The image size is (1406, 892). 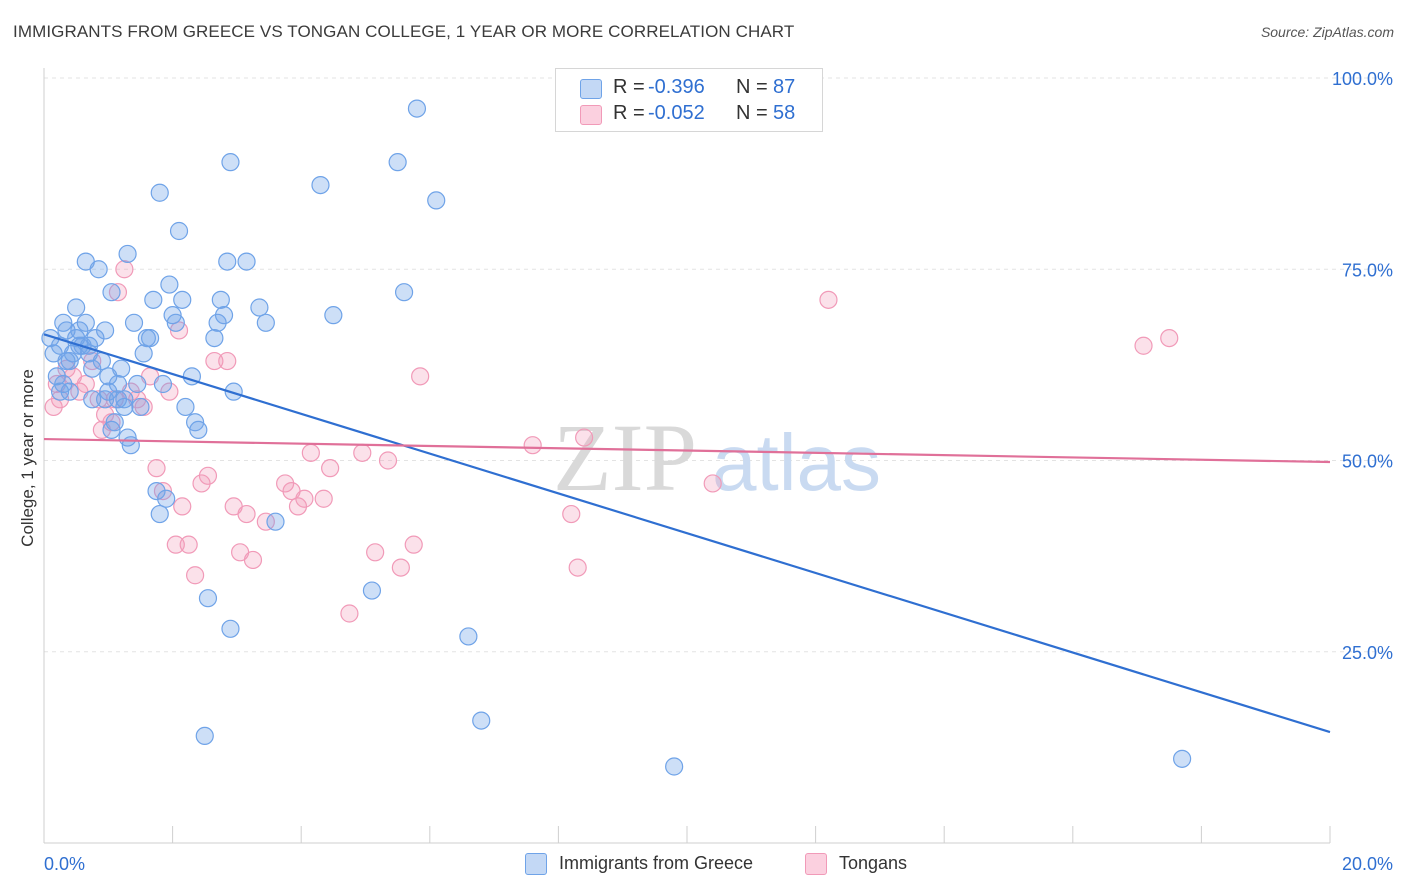 What do you see at coordinates (687, 450) in the screenshot?
I see `trend-line-tongans` at bounding box center [687, 450].